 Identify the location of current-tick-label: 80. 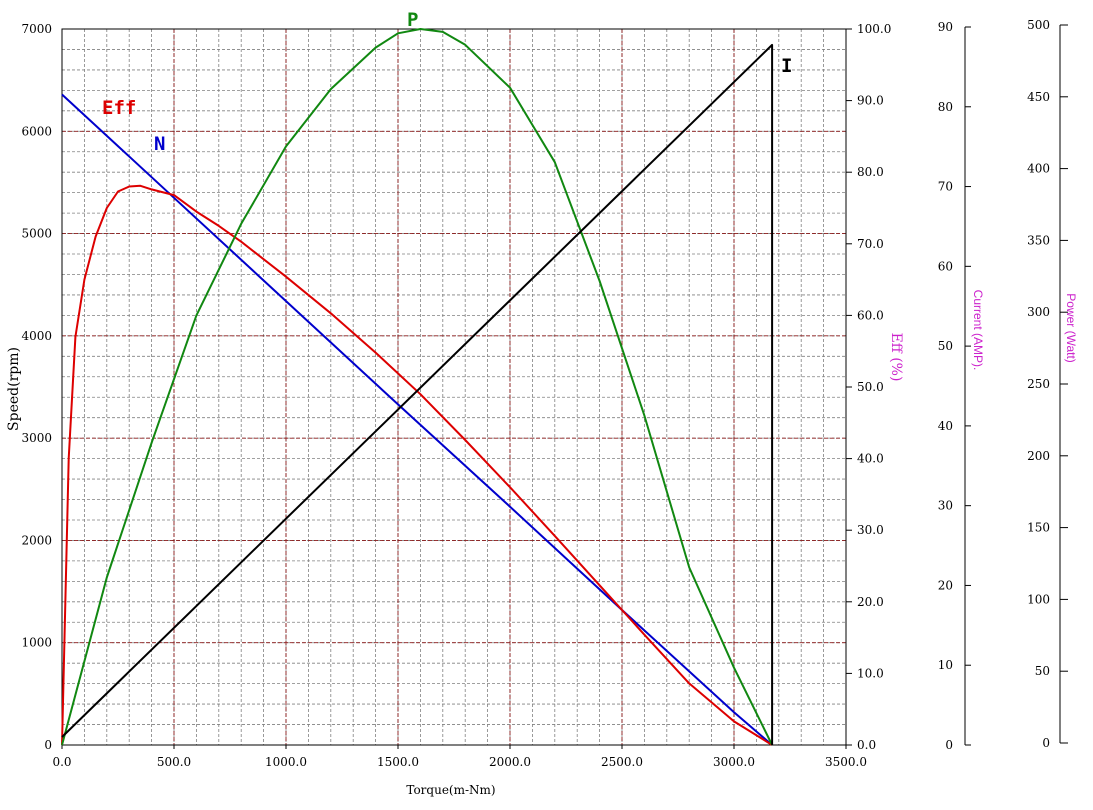
(945, 107).